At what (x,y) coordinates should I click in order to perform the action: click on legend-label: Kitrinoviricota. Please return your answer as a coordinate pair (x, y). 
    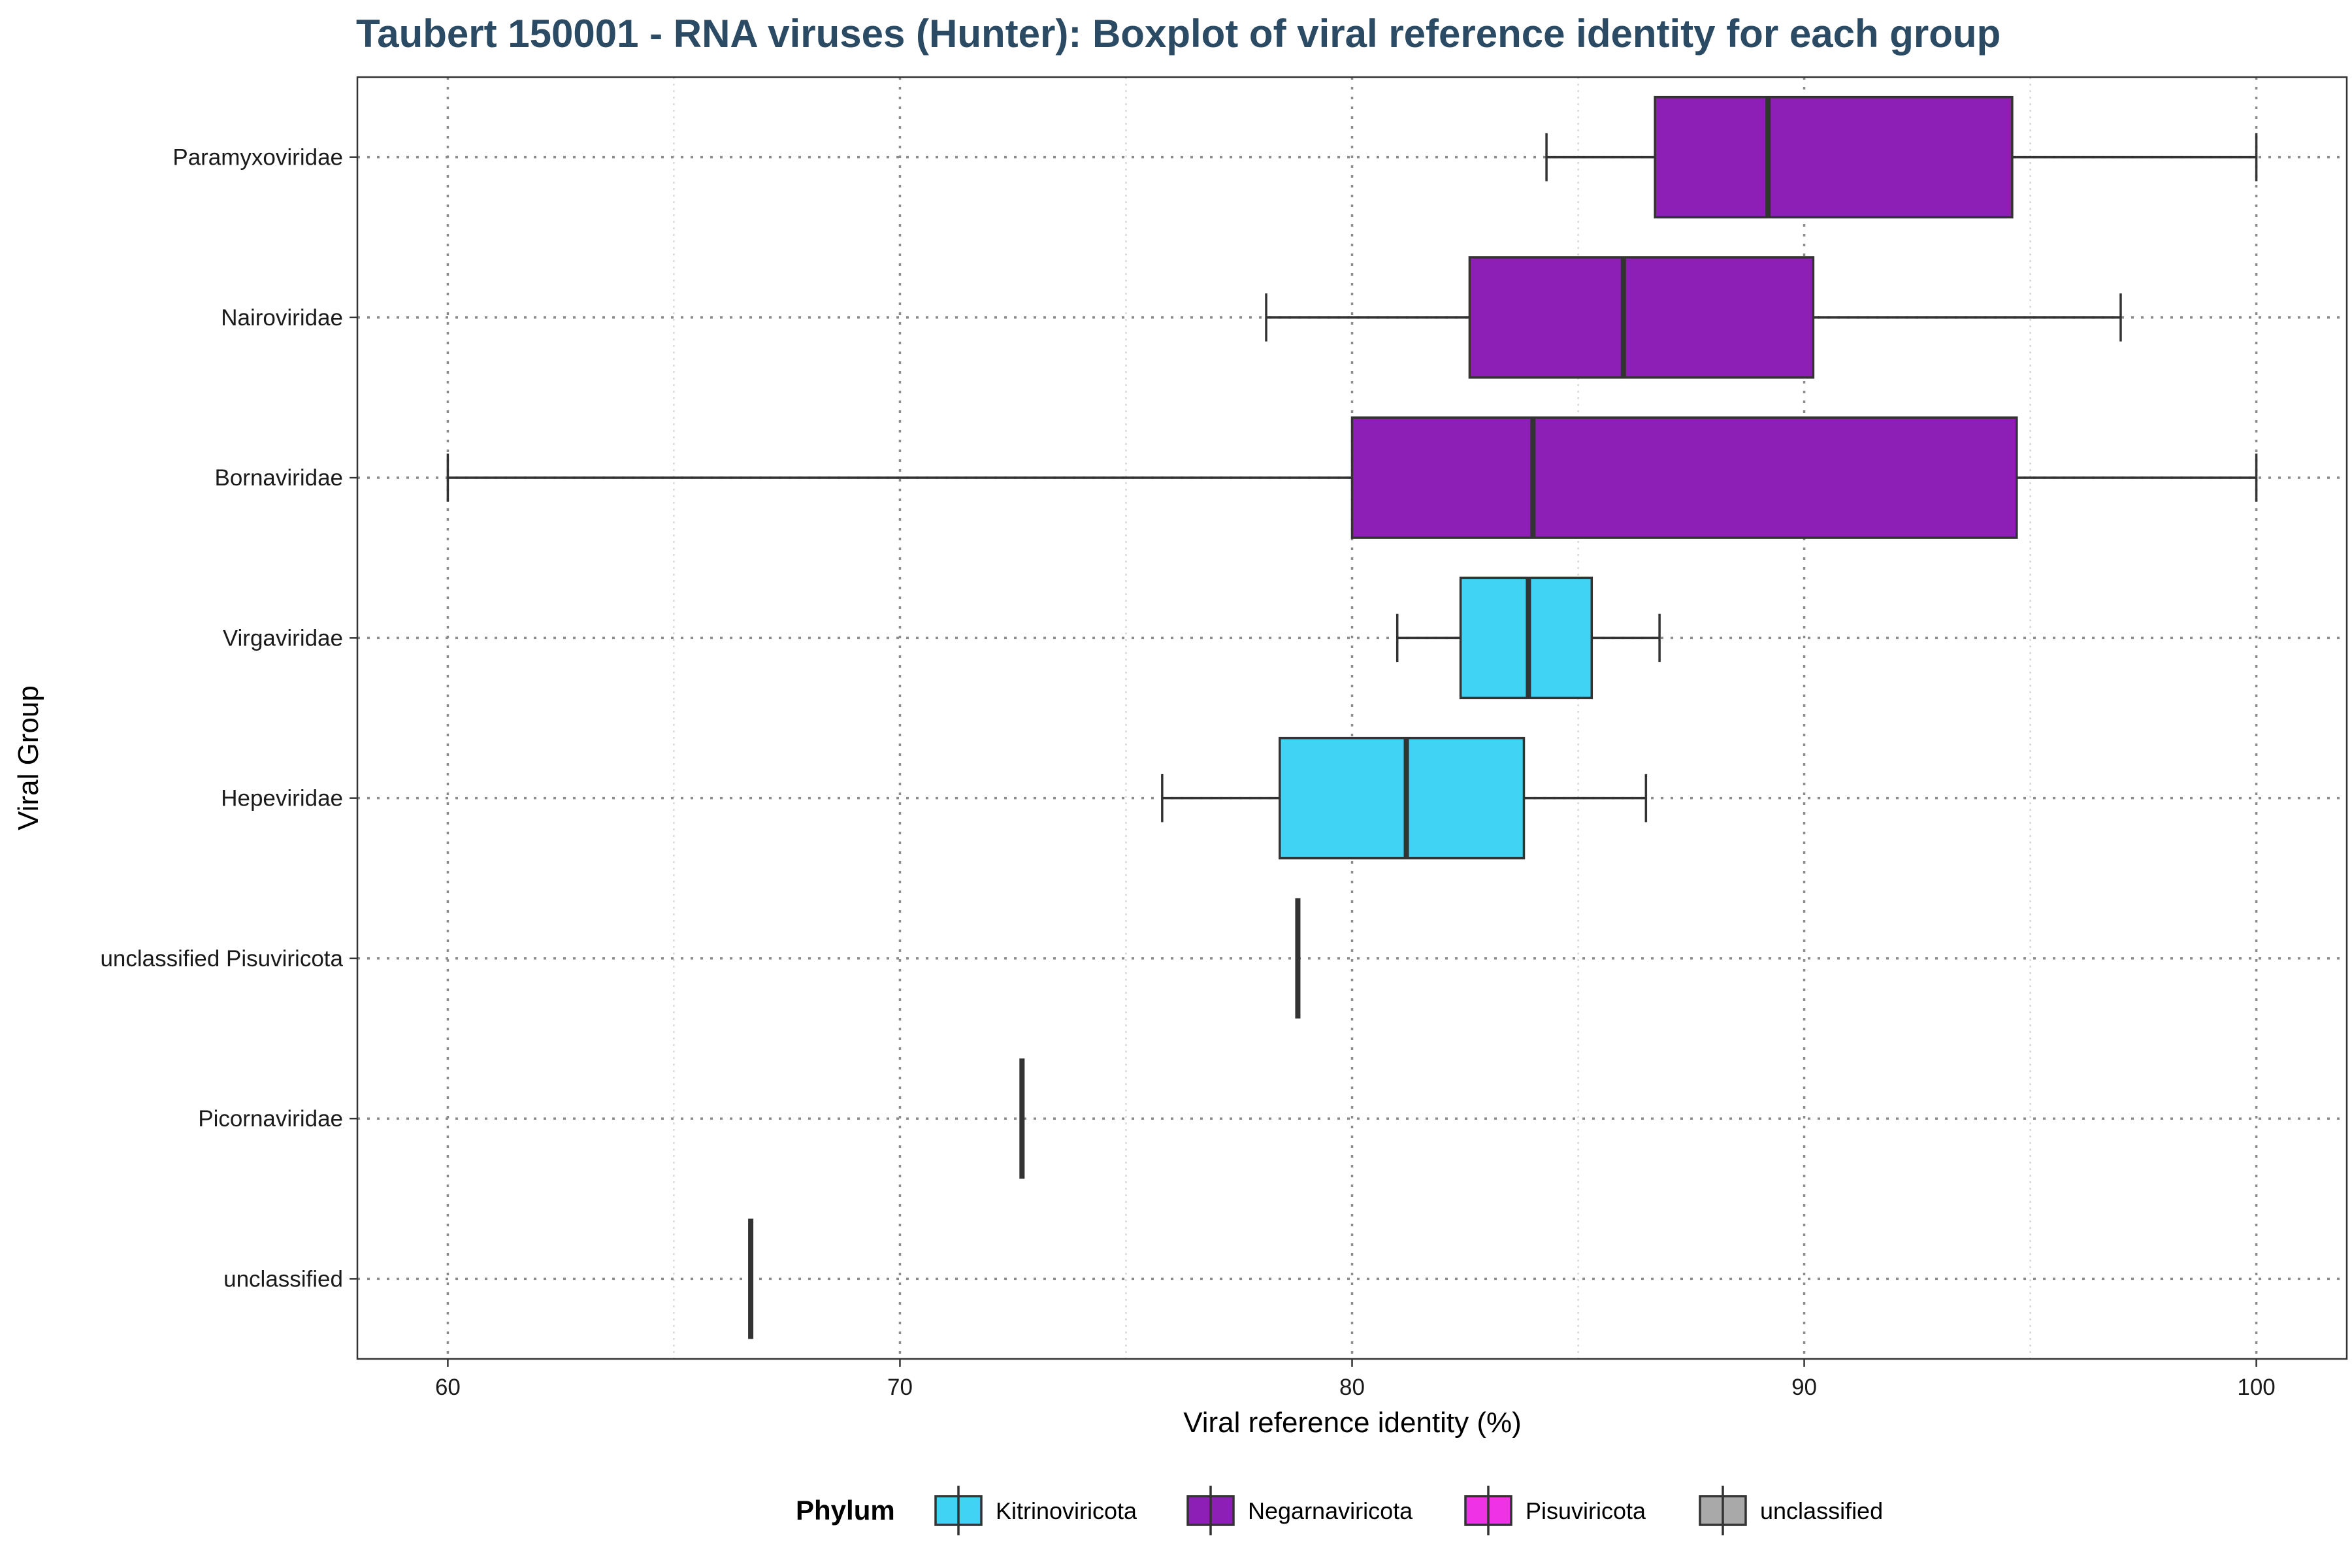
    Looking at the image, I should click on (1066, 1510).